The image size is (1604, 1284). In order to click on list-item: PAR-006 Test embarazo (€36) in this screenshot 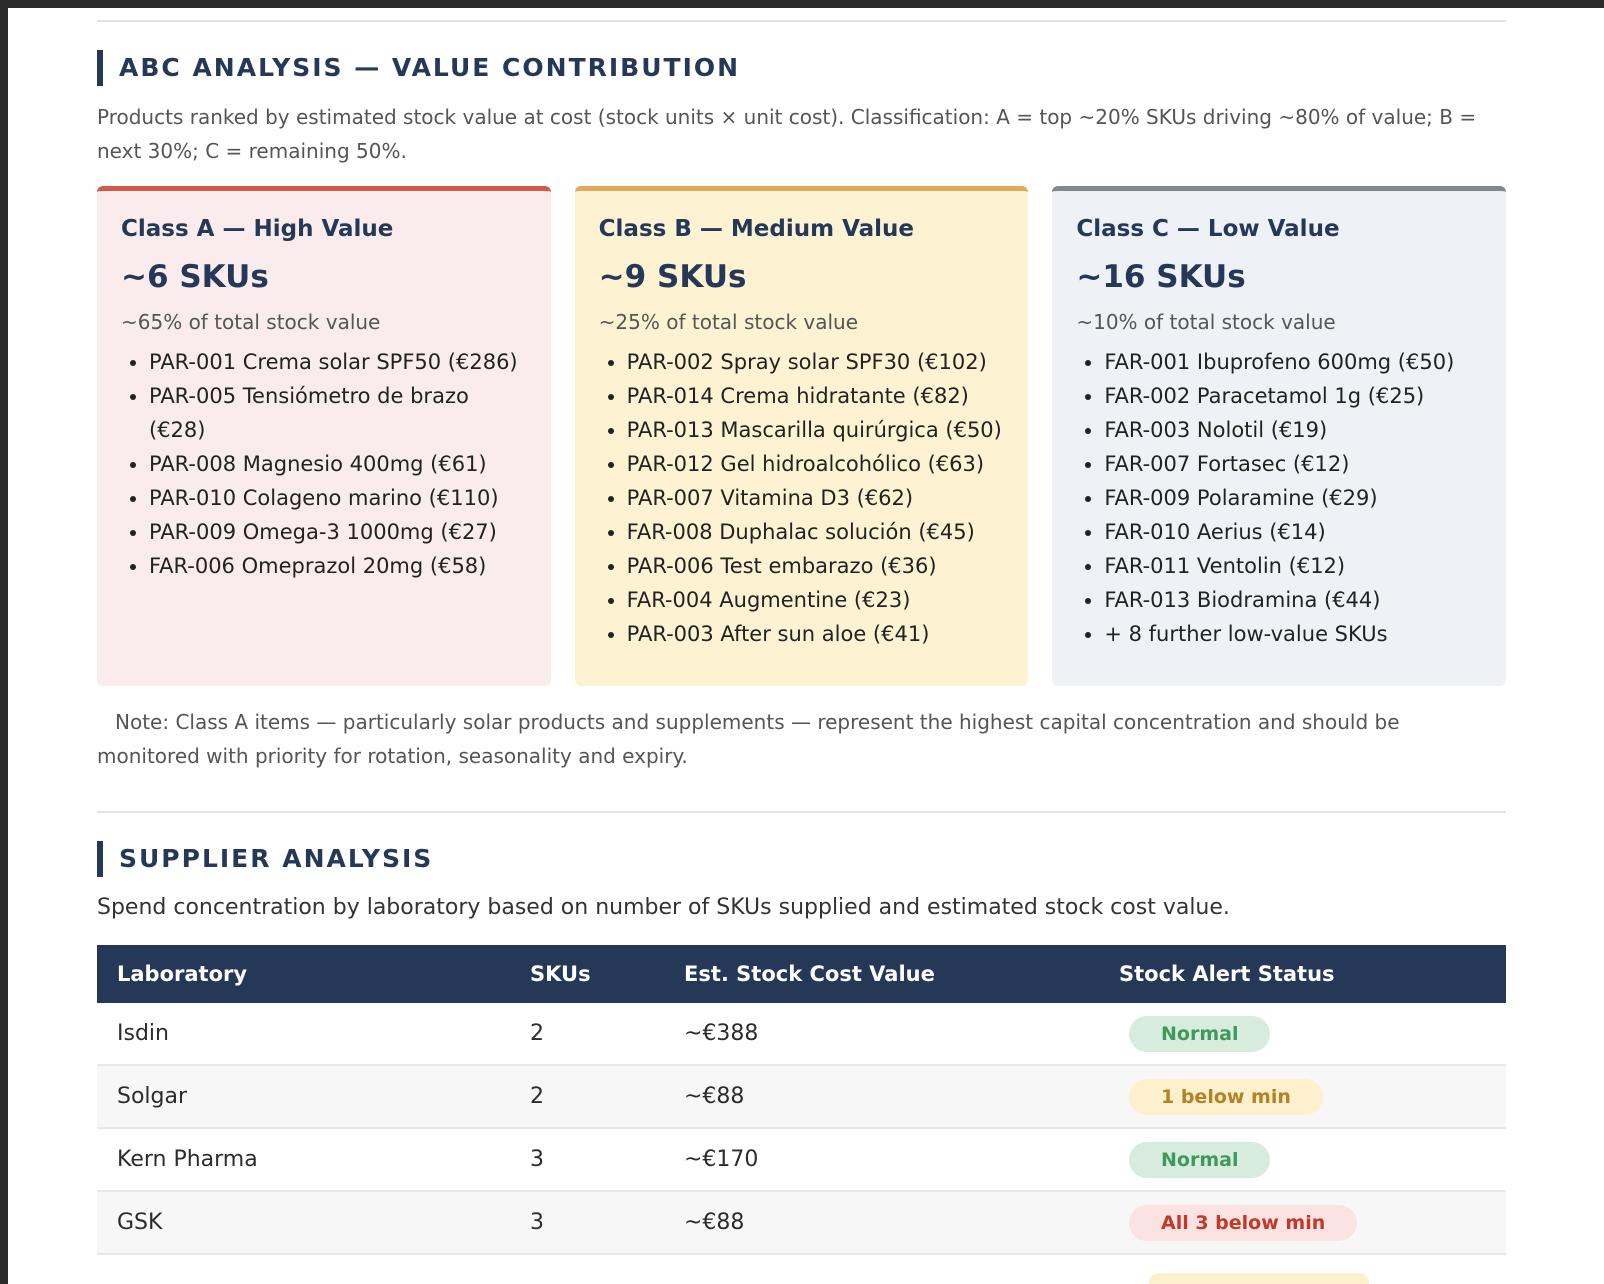, I will do `click(816, 566)`.